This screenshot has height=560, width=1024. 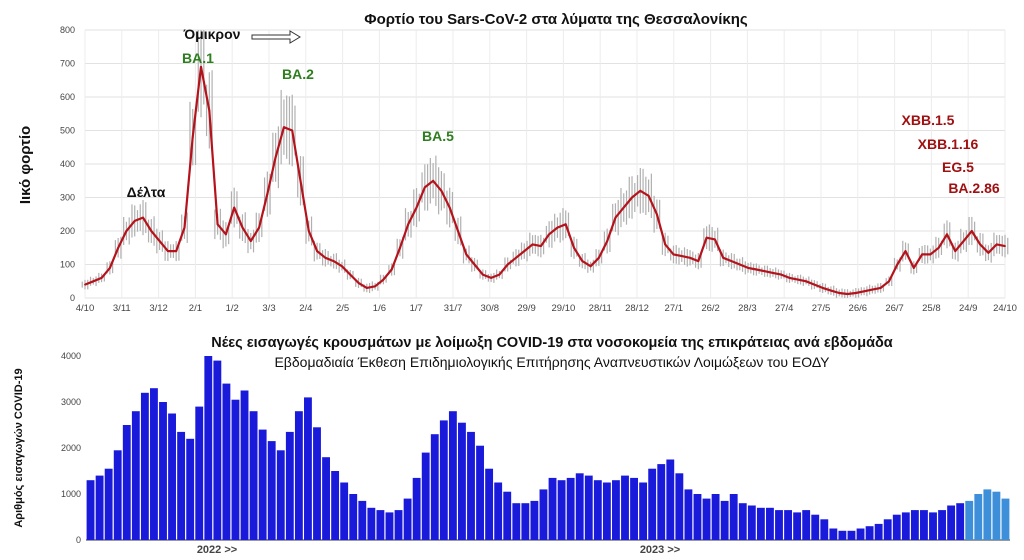 I want to click on x-tick-label: 29/9, so click(x=526, y=308).